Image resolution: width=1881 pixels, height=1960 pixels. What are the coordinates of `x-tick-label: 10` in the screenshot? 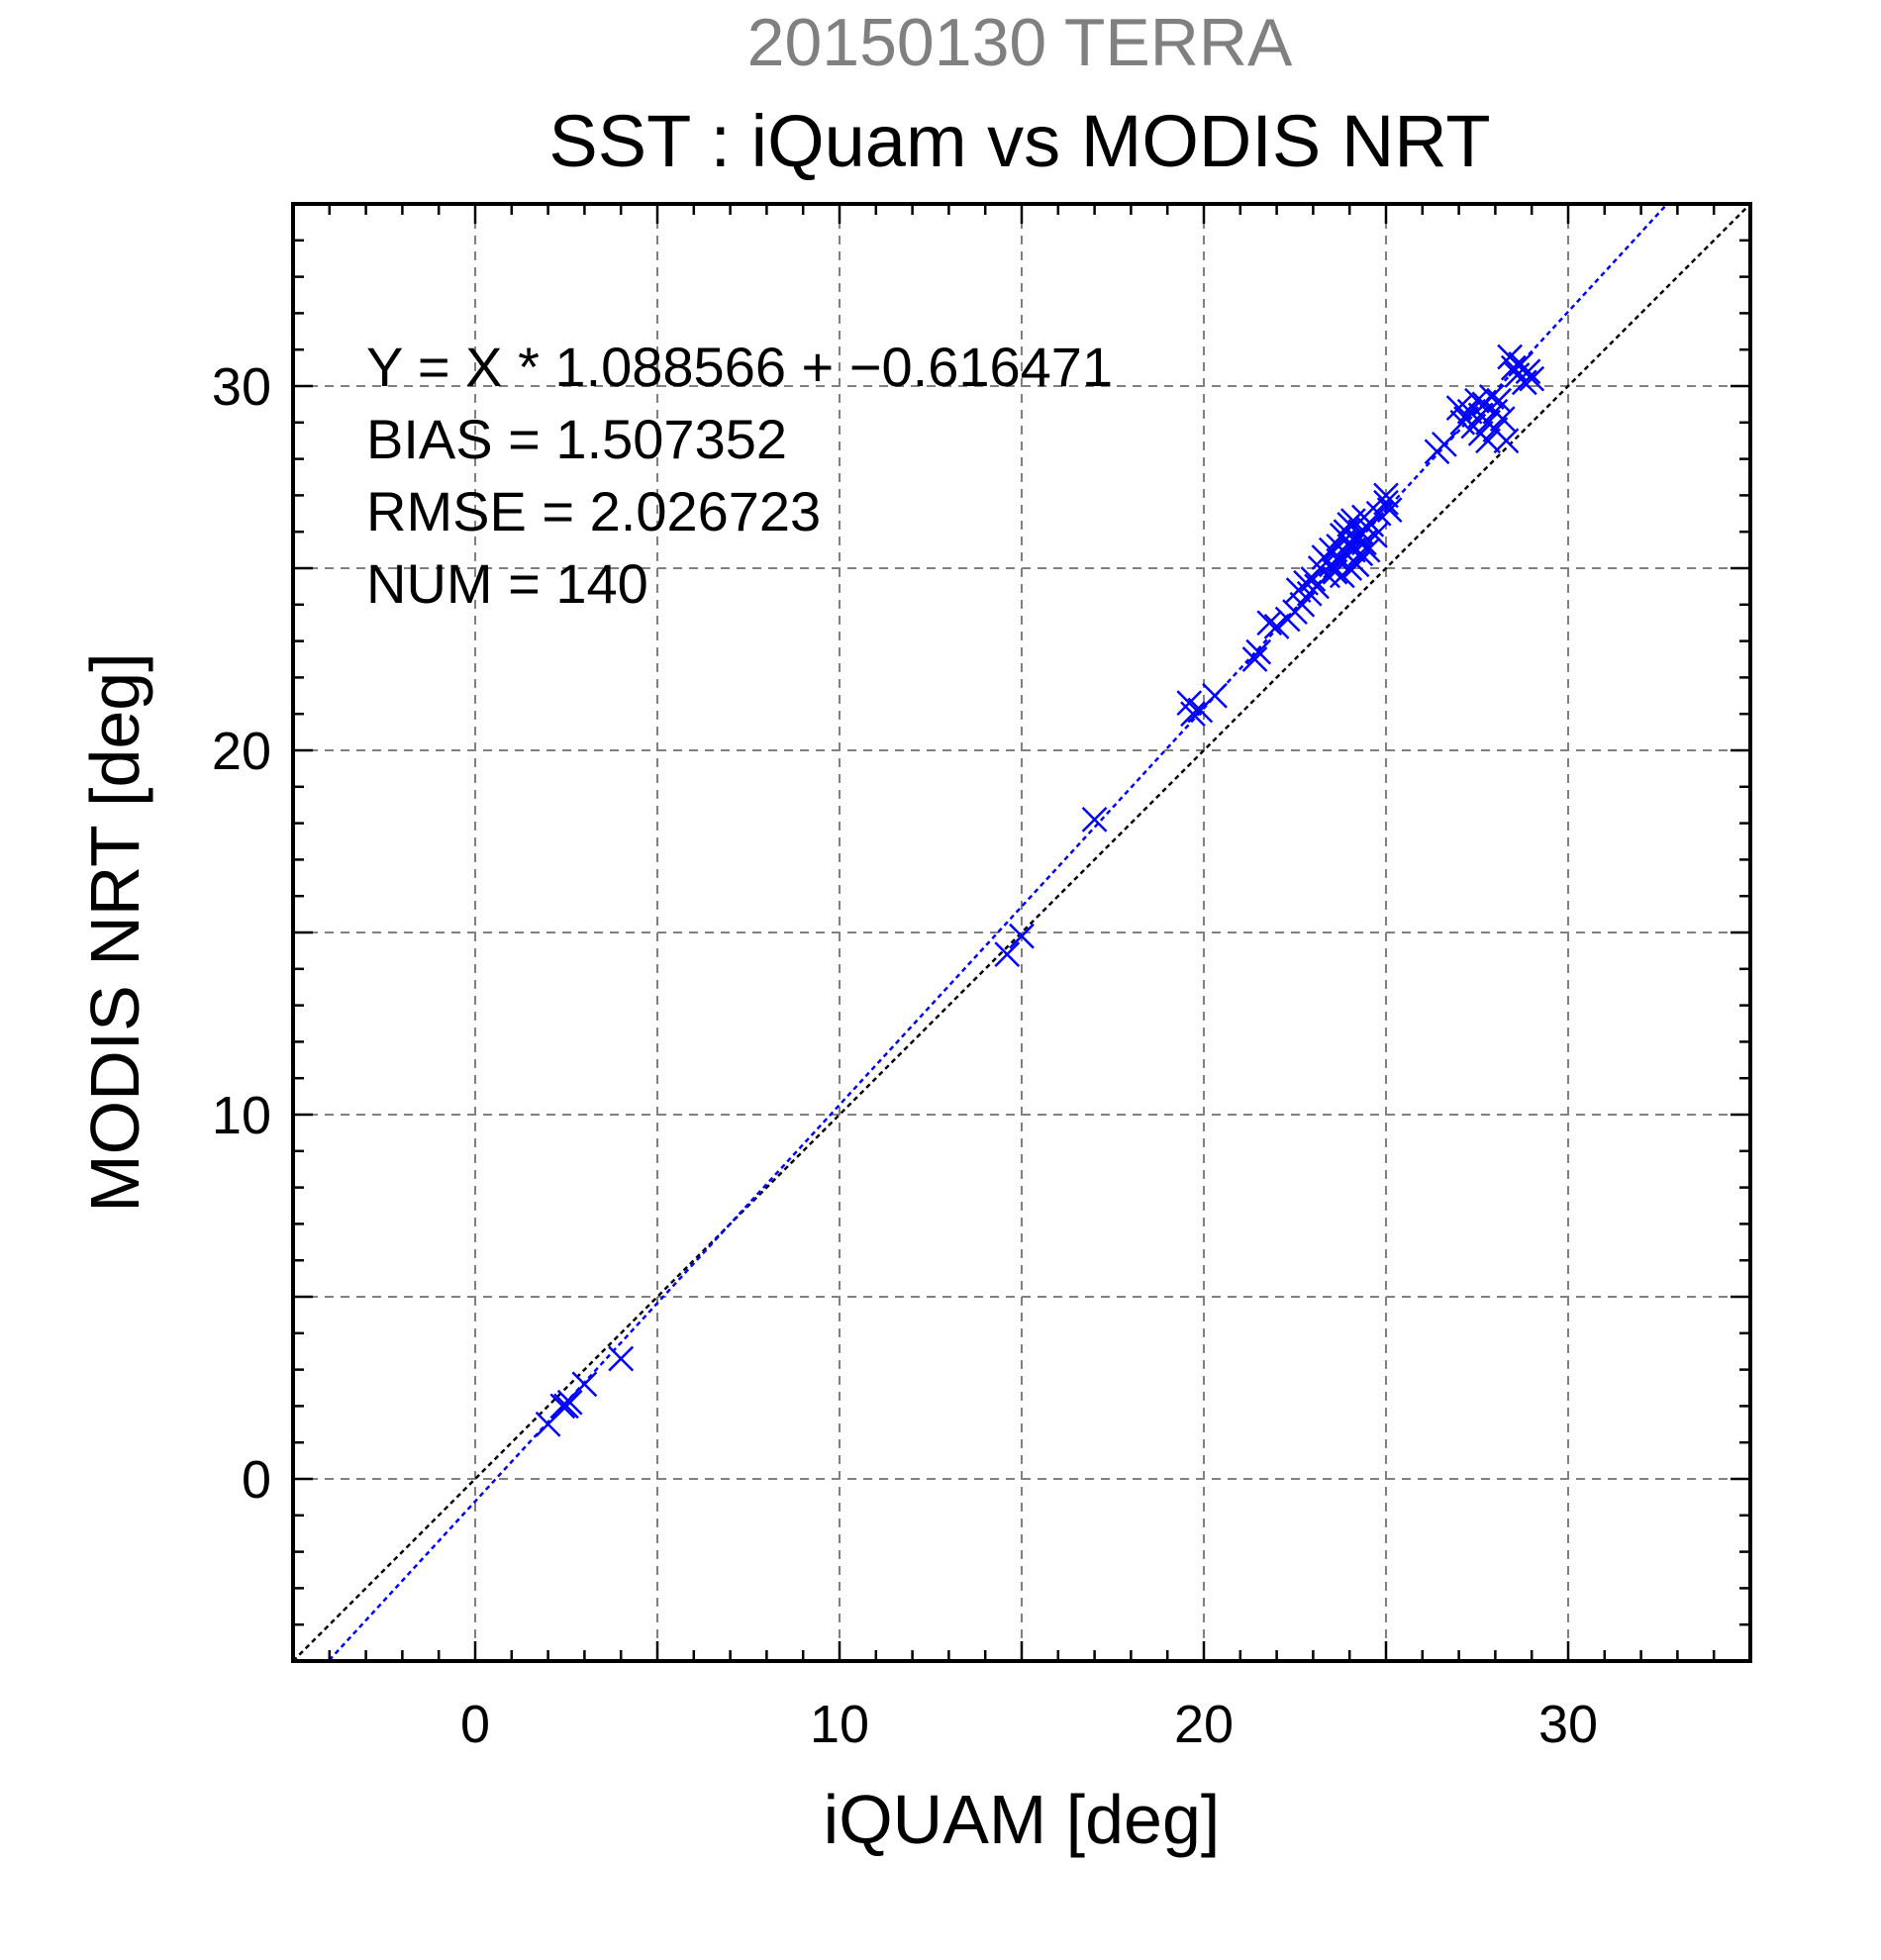 It's located at (839, 1724).